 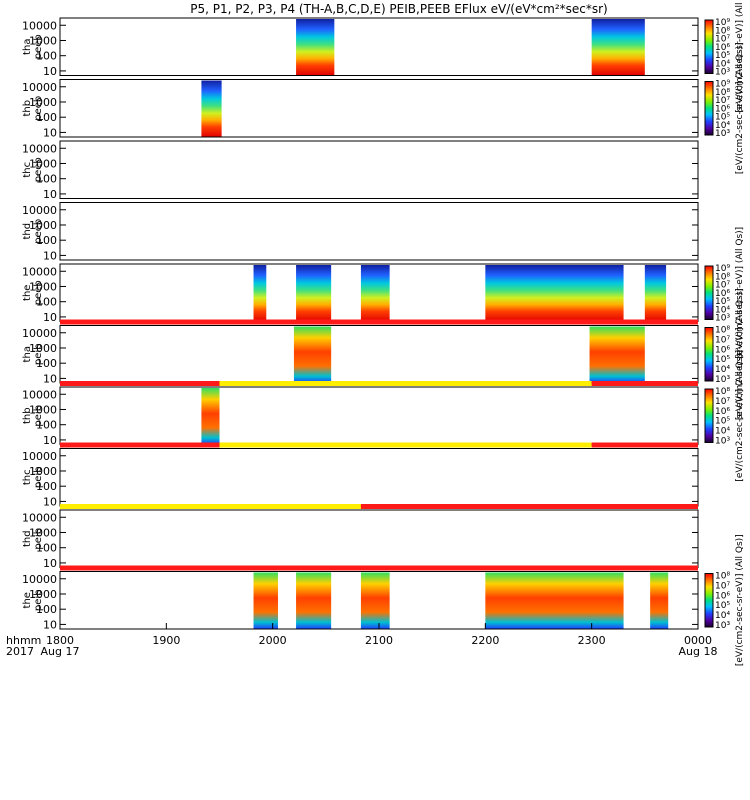 What do you see at coordinates (360, 475) in the screenshot?
I see `panel-thc-peib: 10 100 1000 10000 thc peib` at bounding box center [360, 475].